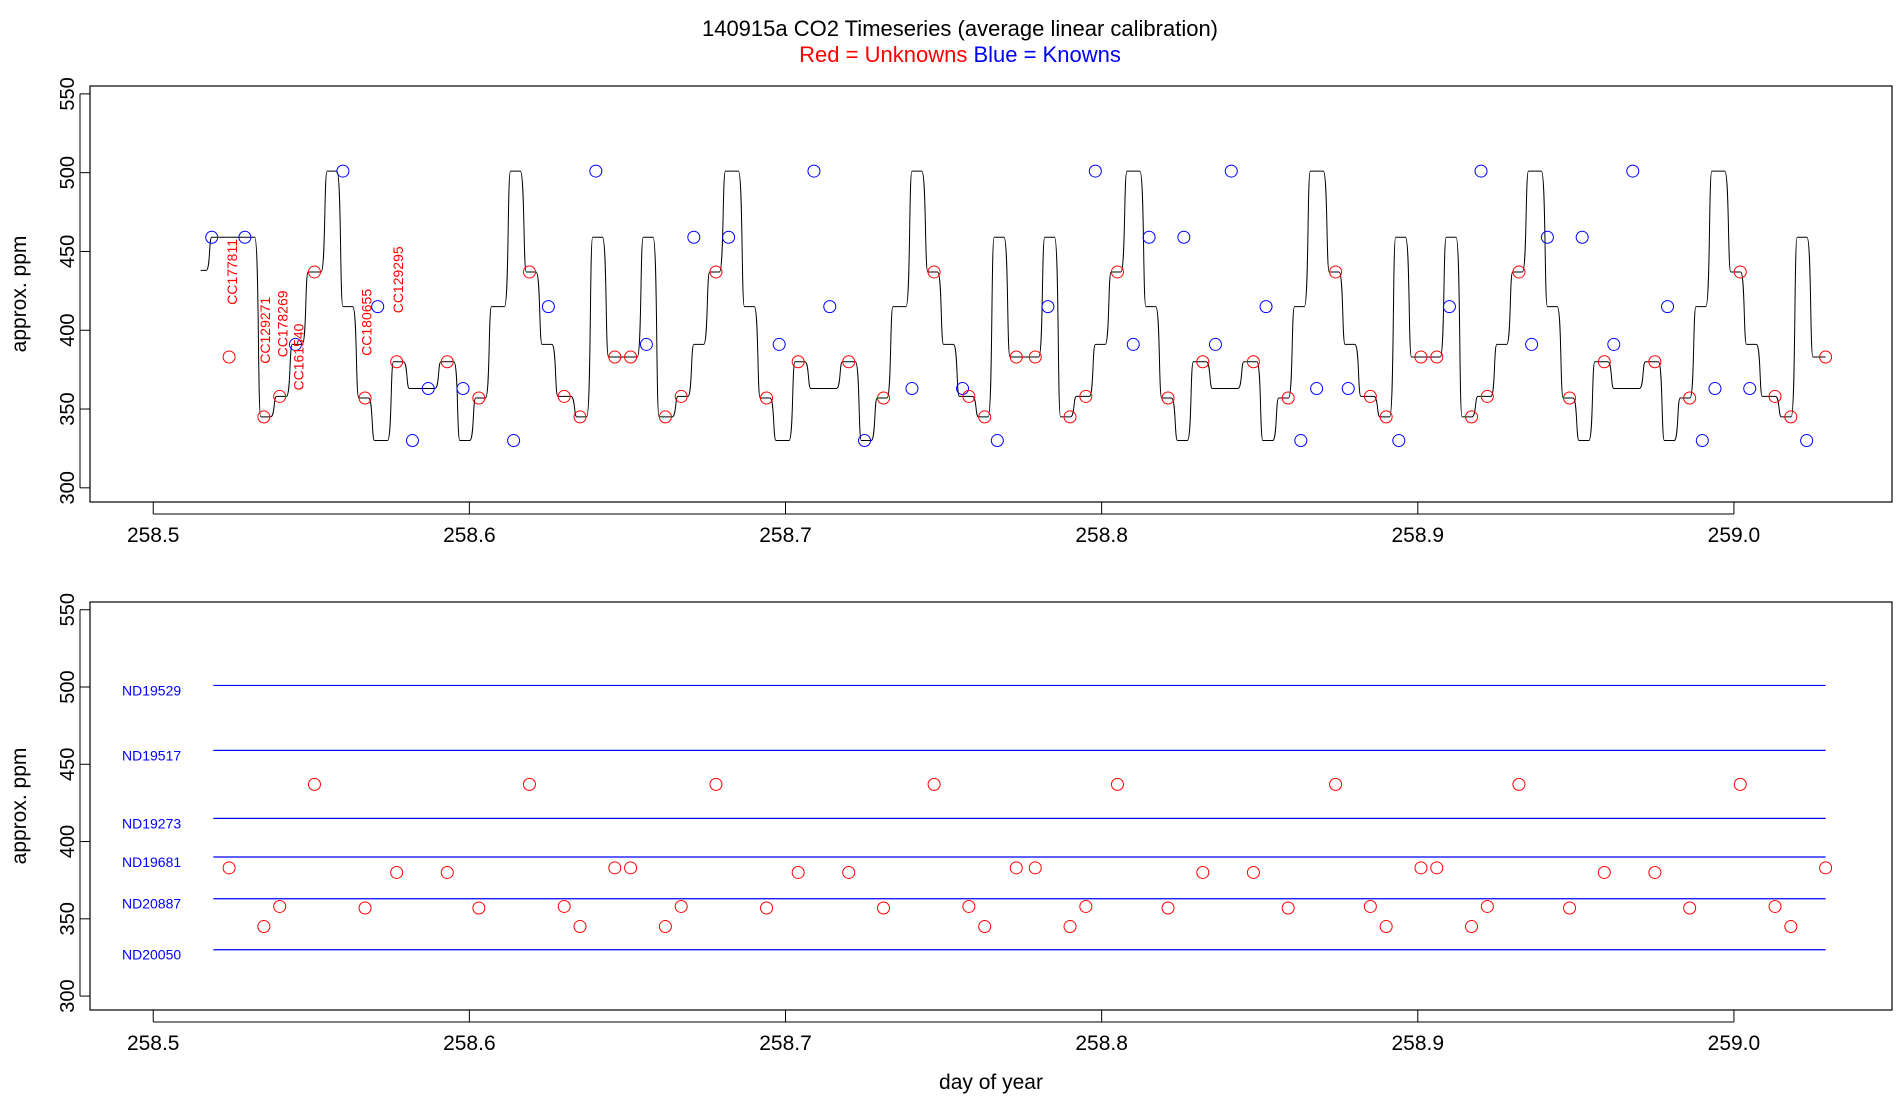 This screenshot has height=1105, width=1900. I want to click on x-tick-label: 258.5, so click(153, 535).